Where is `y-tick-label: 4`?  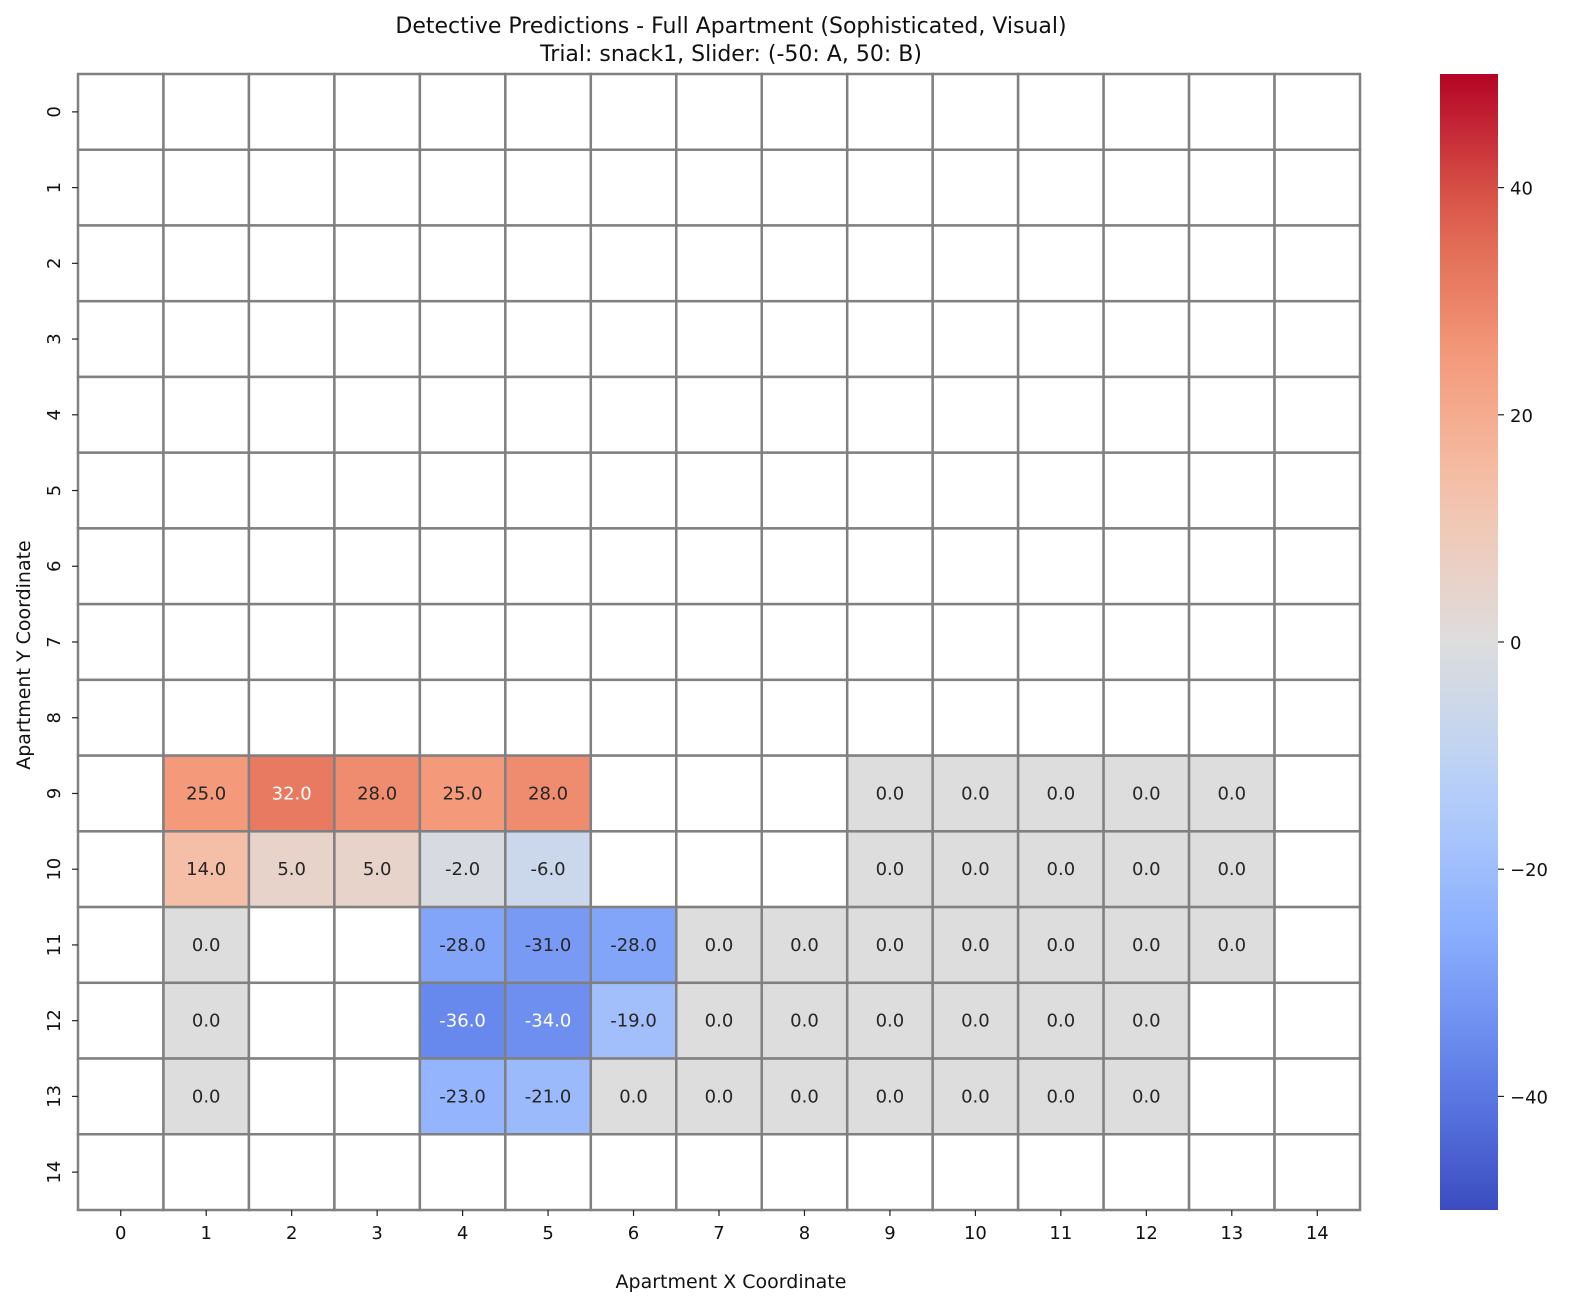 y-tick-label: 4 is located at coordinates (54, 414).